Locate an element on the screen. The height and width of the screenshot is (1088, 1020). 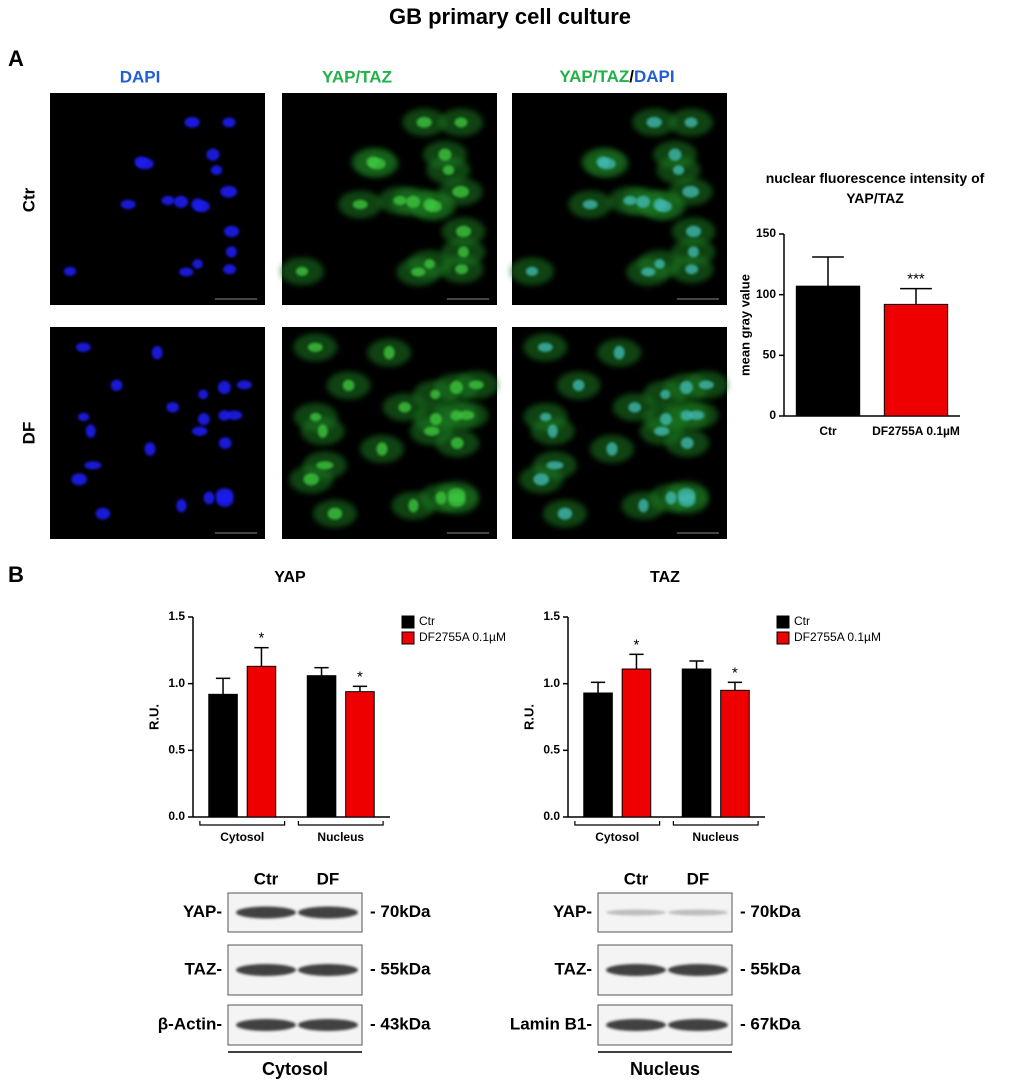
protein-label: Lamin B1- is located at coordinates (551, 1023).